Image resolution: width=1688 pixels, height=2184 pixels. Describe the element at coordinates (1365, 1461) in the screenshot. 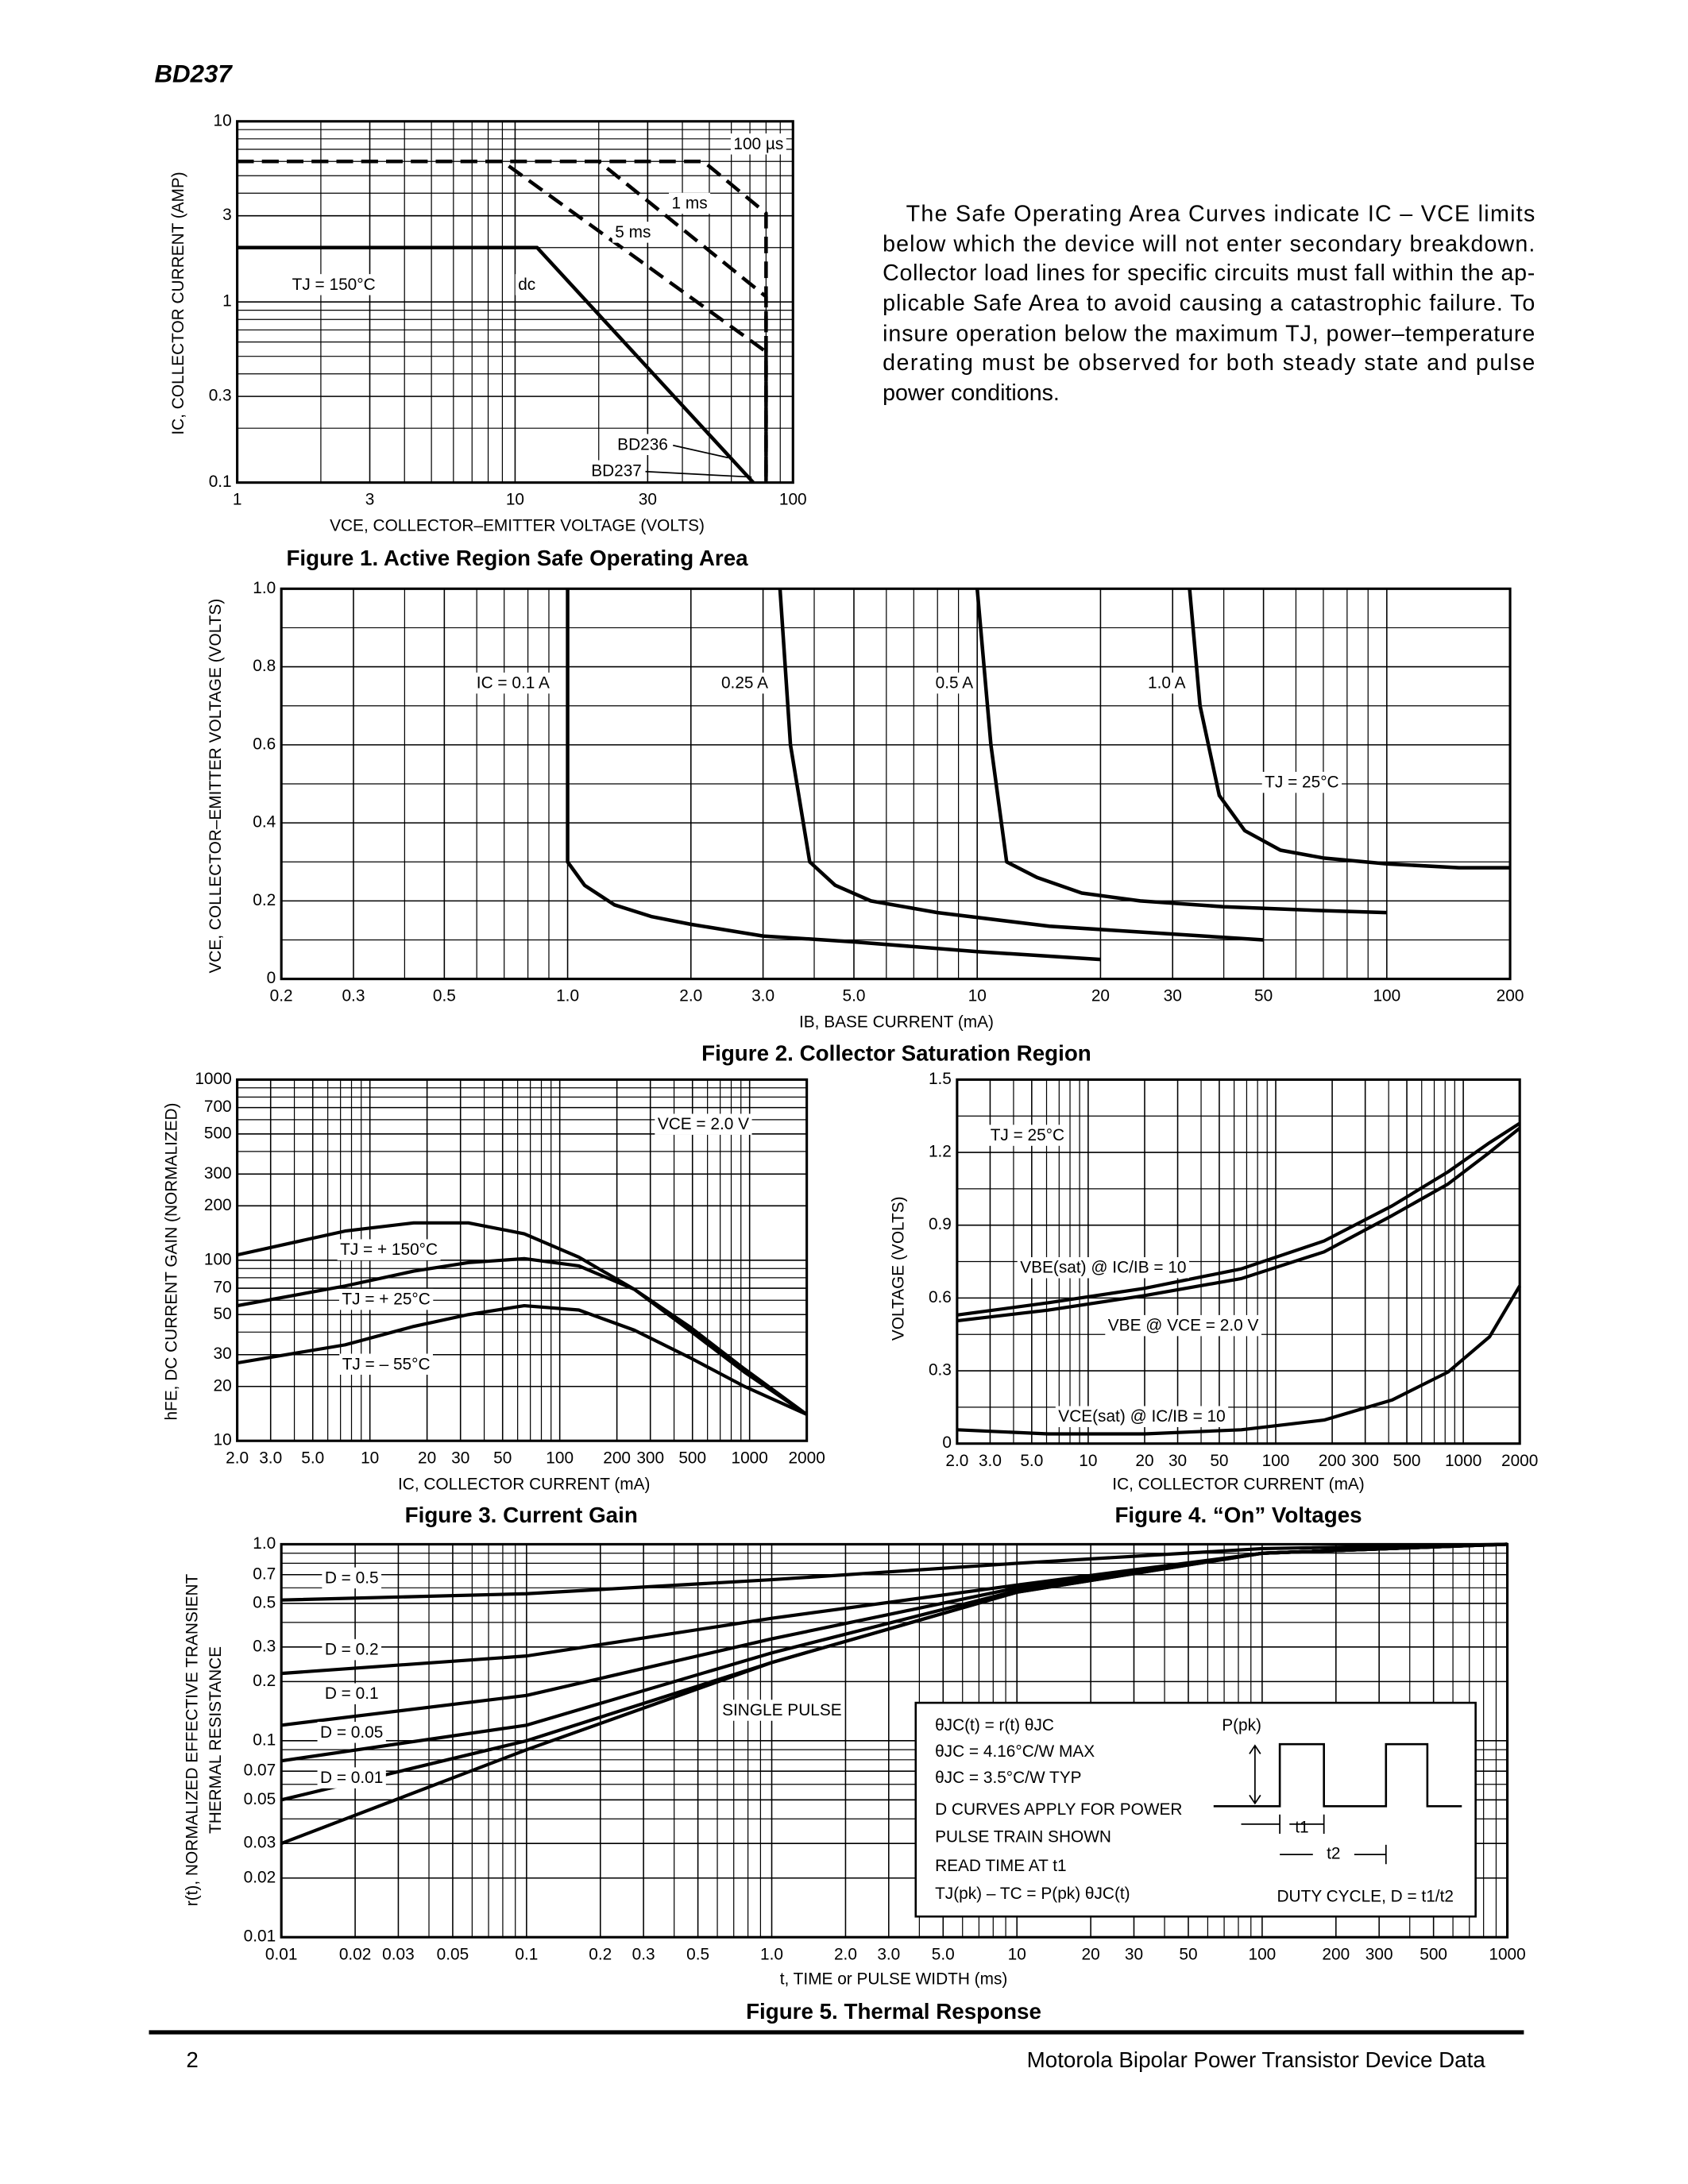

I see `x-tick-label: 300` at that location.